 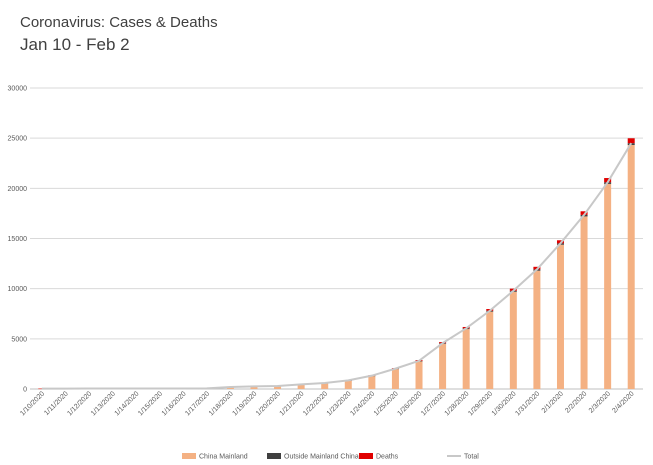 I want to click on x-tick-label: 1/21/2020, so click(x=292, y=403).